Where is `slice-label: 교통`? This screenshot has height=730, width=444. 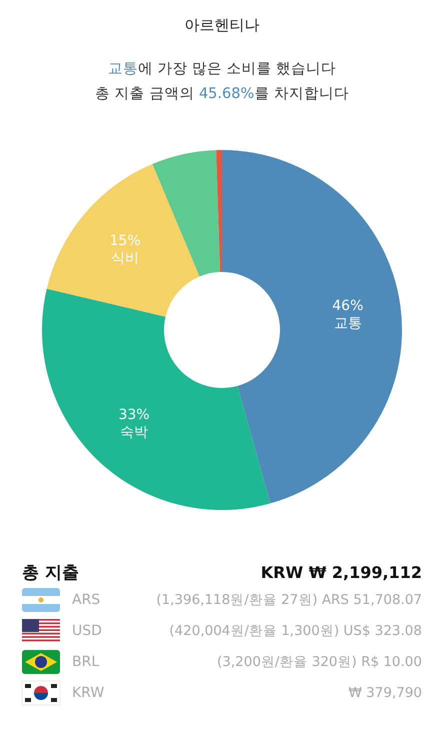
slice-label: 교통 is located at coordinates (348, 324).